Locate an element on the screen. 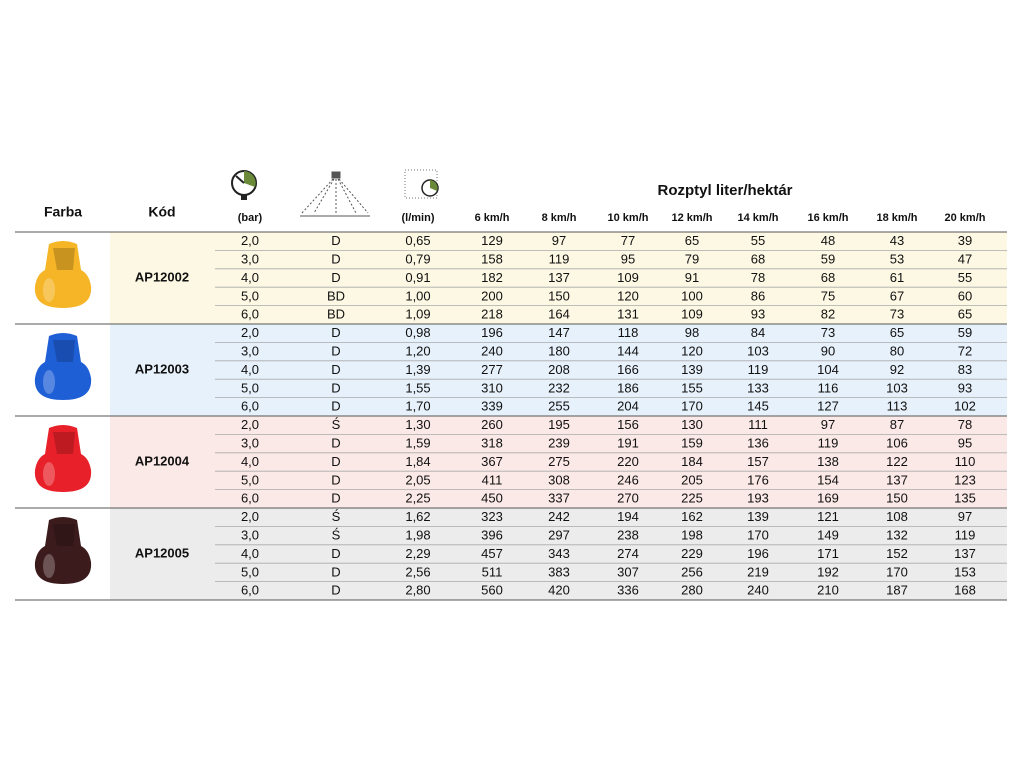 This screenshot has width=1024, height=768. gauge-icon is located at coordinates (244, 185).